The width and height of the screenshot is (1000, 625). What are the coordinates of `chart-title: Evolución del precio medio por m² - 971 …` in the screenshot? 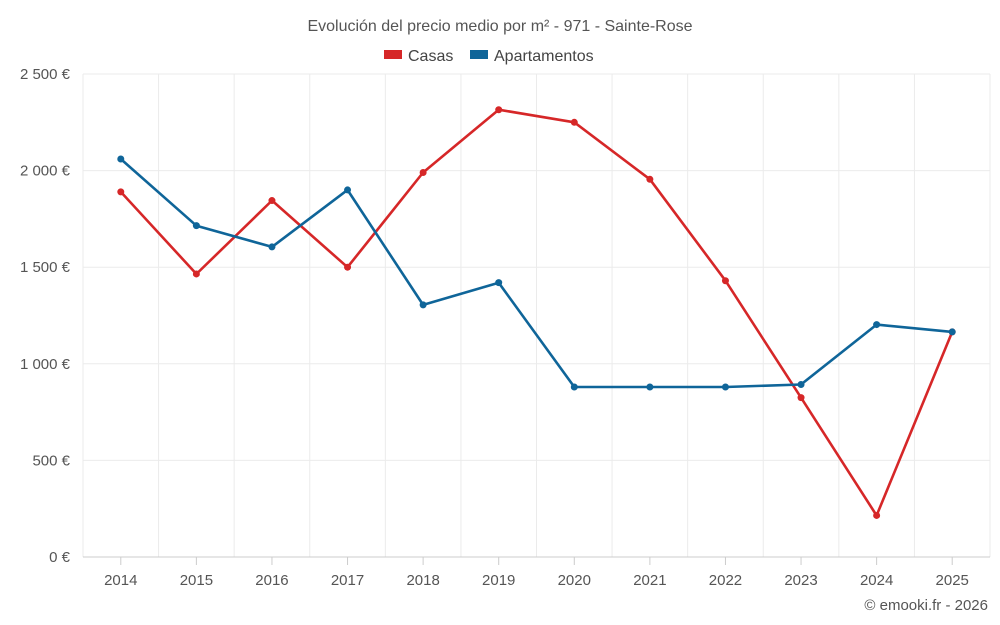 It's located at (499, 26).